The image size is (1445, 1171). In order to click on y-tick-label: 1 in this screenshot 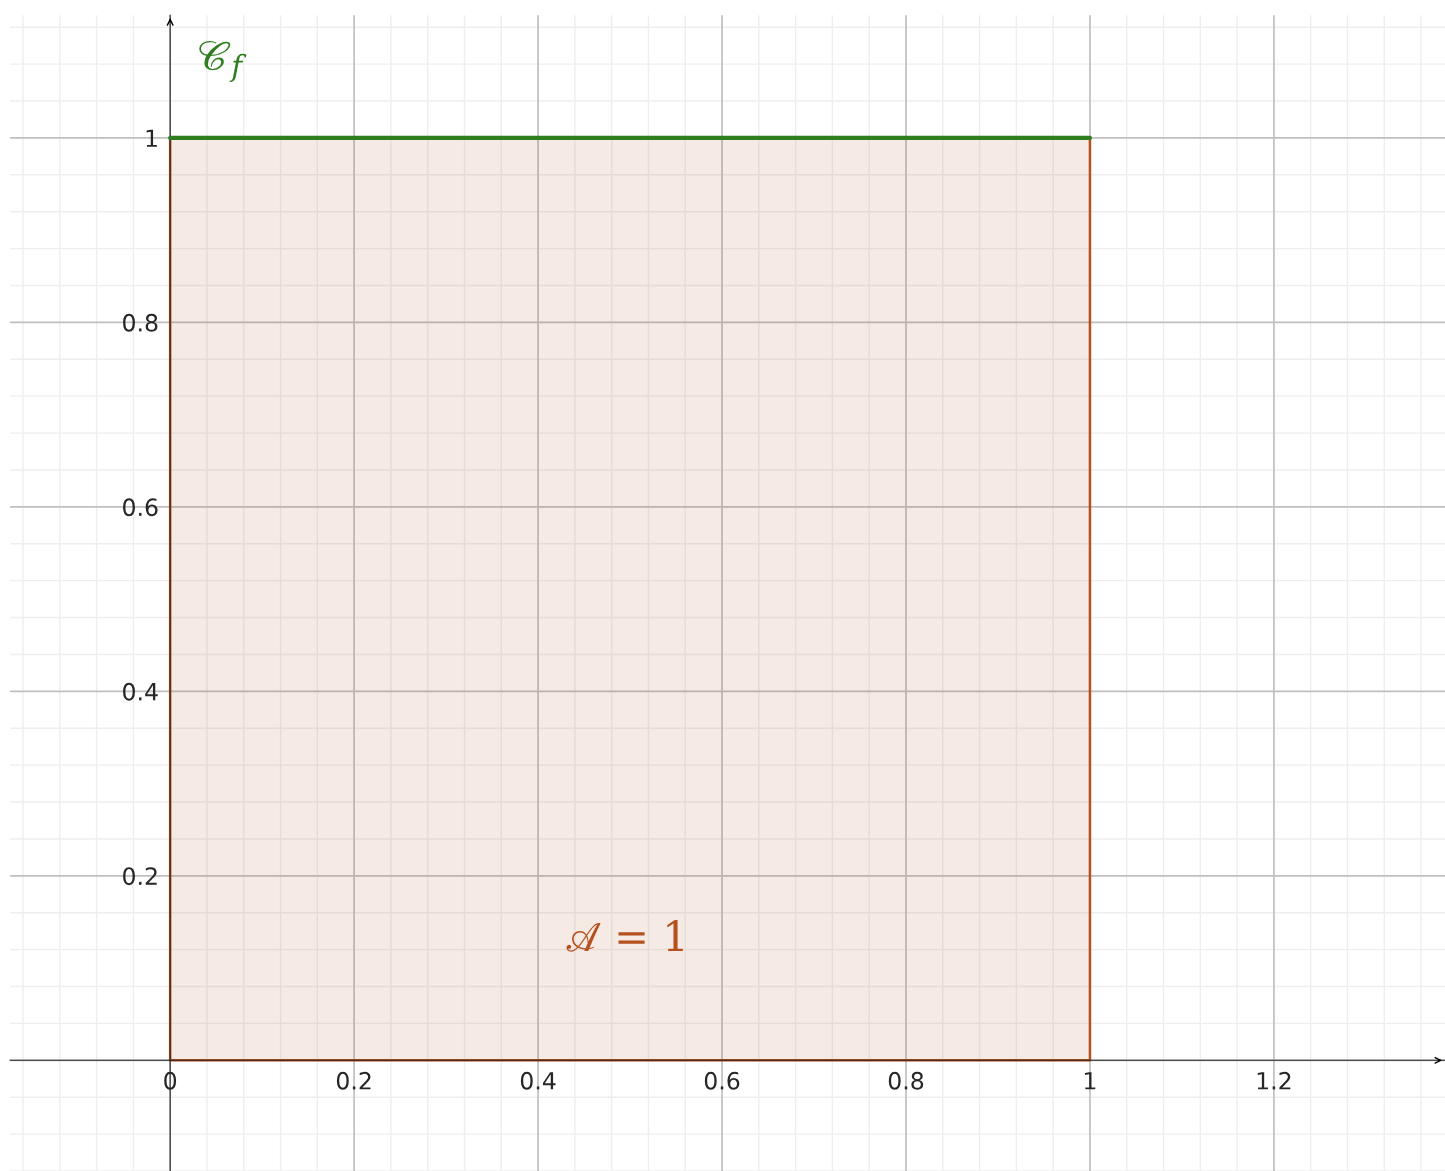, I will do `click(151, 138)`.